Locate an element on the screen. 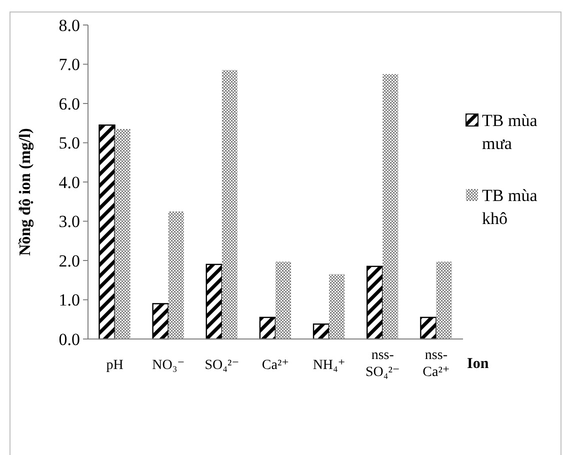 The width and height of the screenshot is (563, 455). x-tick-label: Ca²⁺ is located at coordinates (276, 365).